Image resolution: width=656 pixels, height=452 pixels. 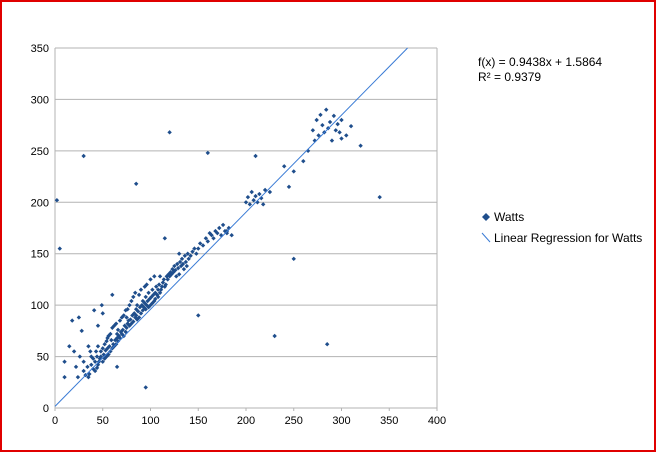 I want to click on y-tick-label: 200, so click(x=40, y=203).